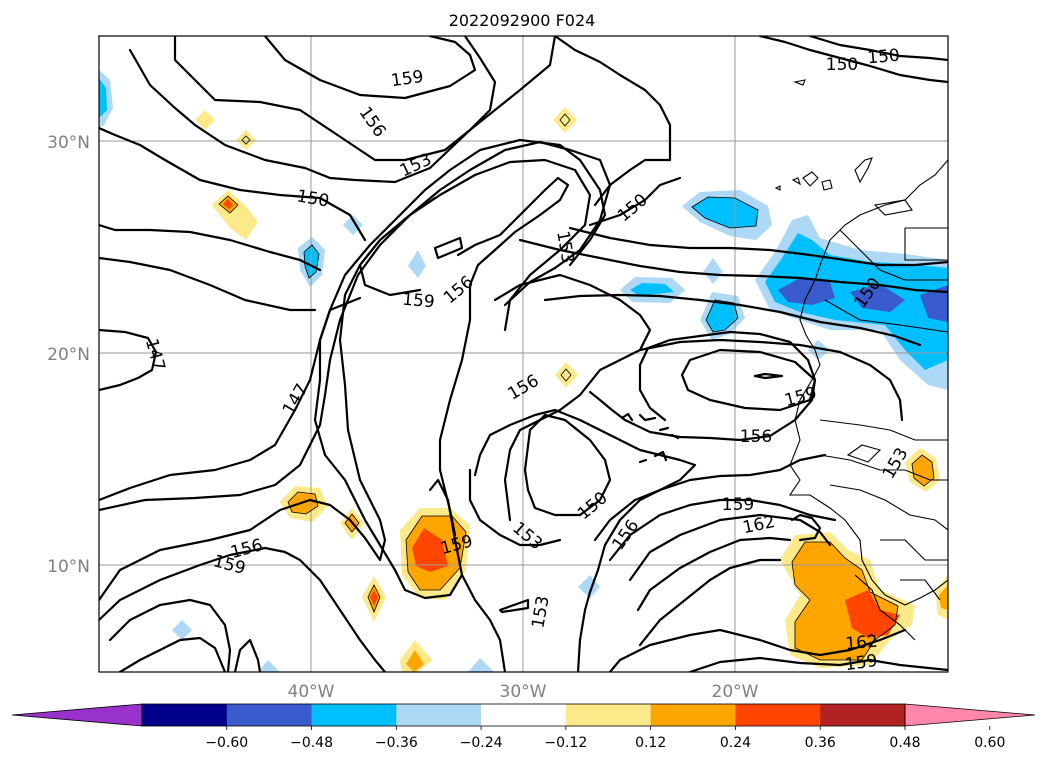 Image resolution: width=1047 pixels, height=765 pixels. I want to click on figure-title: 2022092900 F024, so click(522, 20).